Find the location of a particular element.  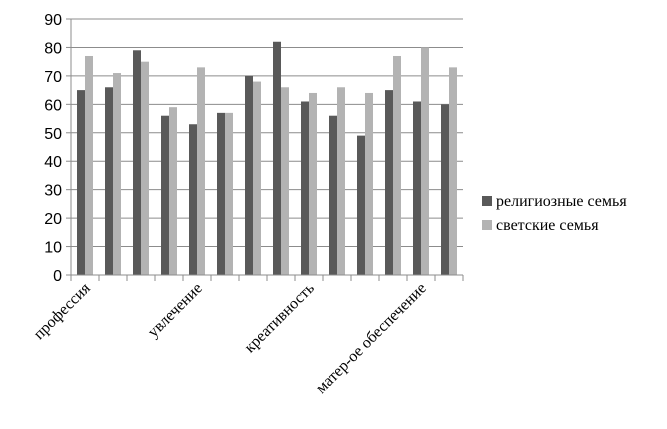

x-category-label: матер-ое обеспечение is located at coordinates (371, 338).